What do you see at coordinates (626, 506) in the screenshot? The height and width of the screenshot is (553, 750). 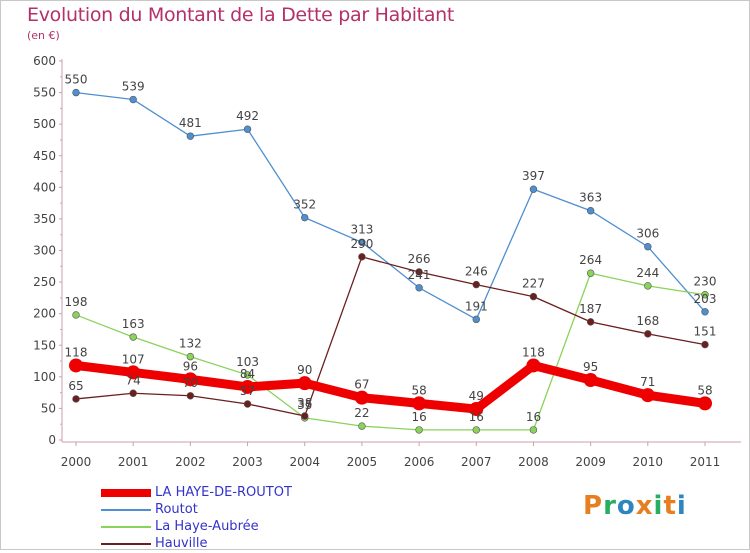 I see `brand-letter: o` at bounding box center [626, 506].